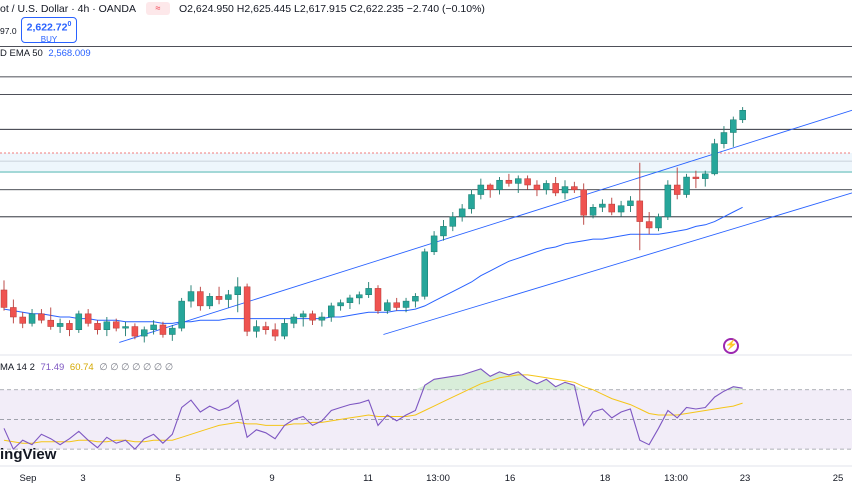 Image resolution: width=852 pixels, height=485 pixels. Describe the element at coordinates (426, 419) in the screenshot. I see `rsi-levels` at that location.